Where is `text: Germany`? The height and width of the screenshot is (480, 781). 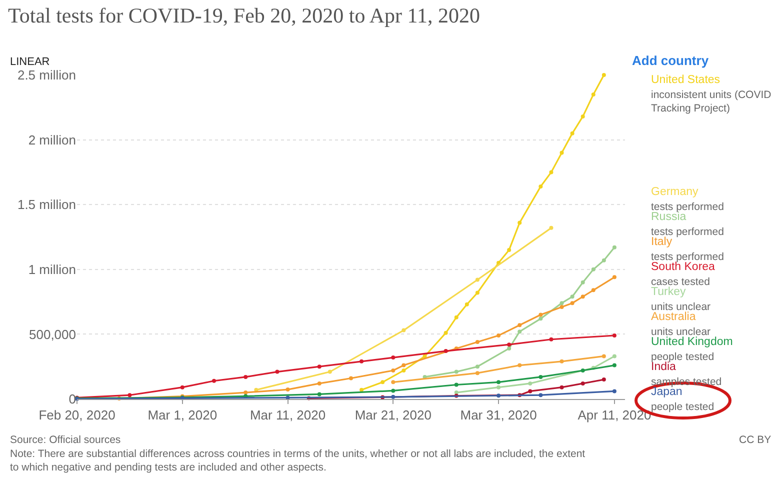 text: Germany is located at coordinates (675, 192).